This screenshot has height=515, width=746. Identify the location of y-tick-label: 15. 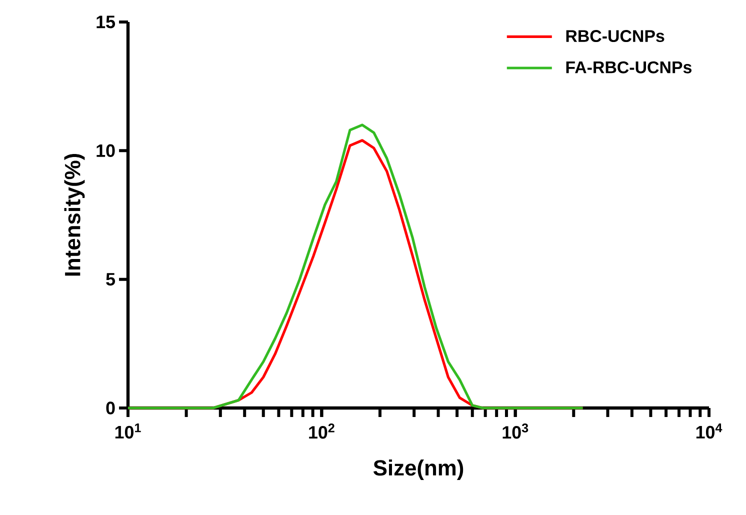
(106, 22).